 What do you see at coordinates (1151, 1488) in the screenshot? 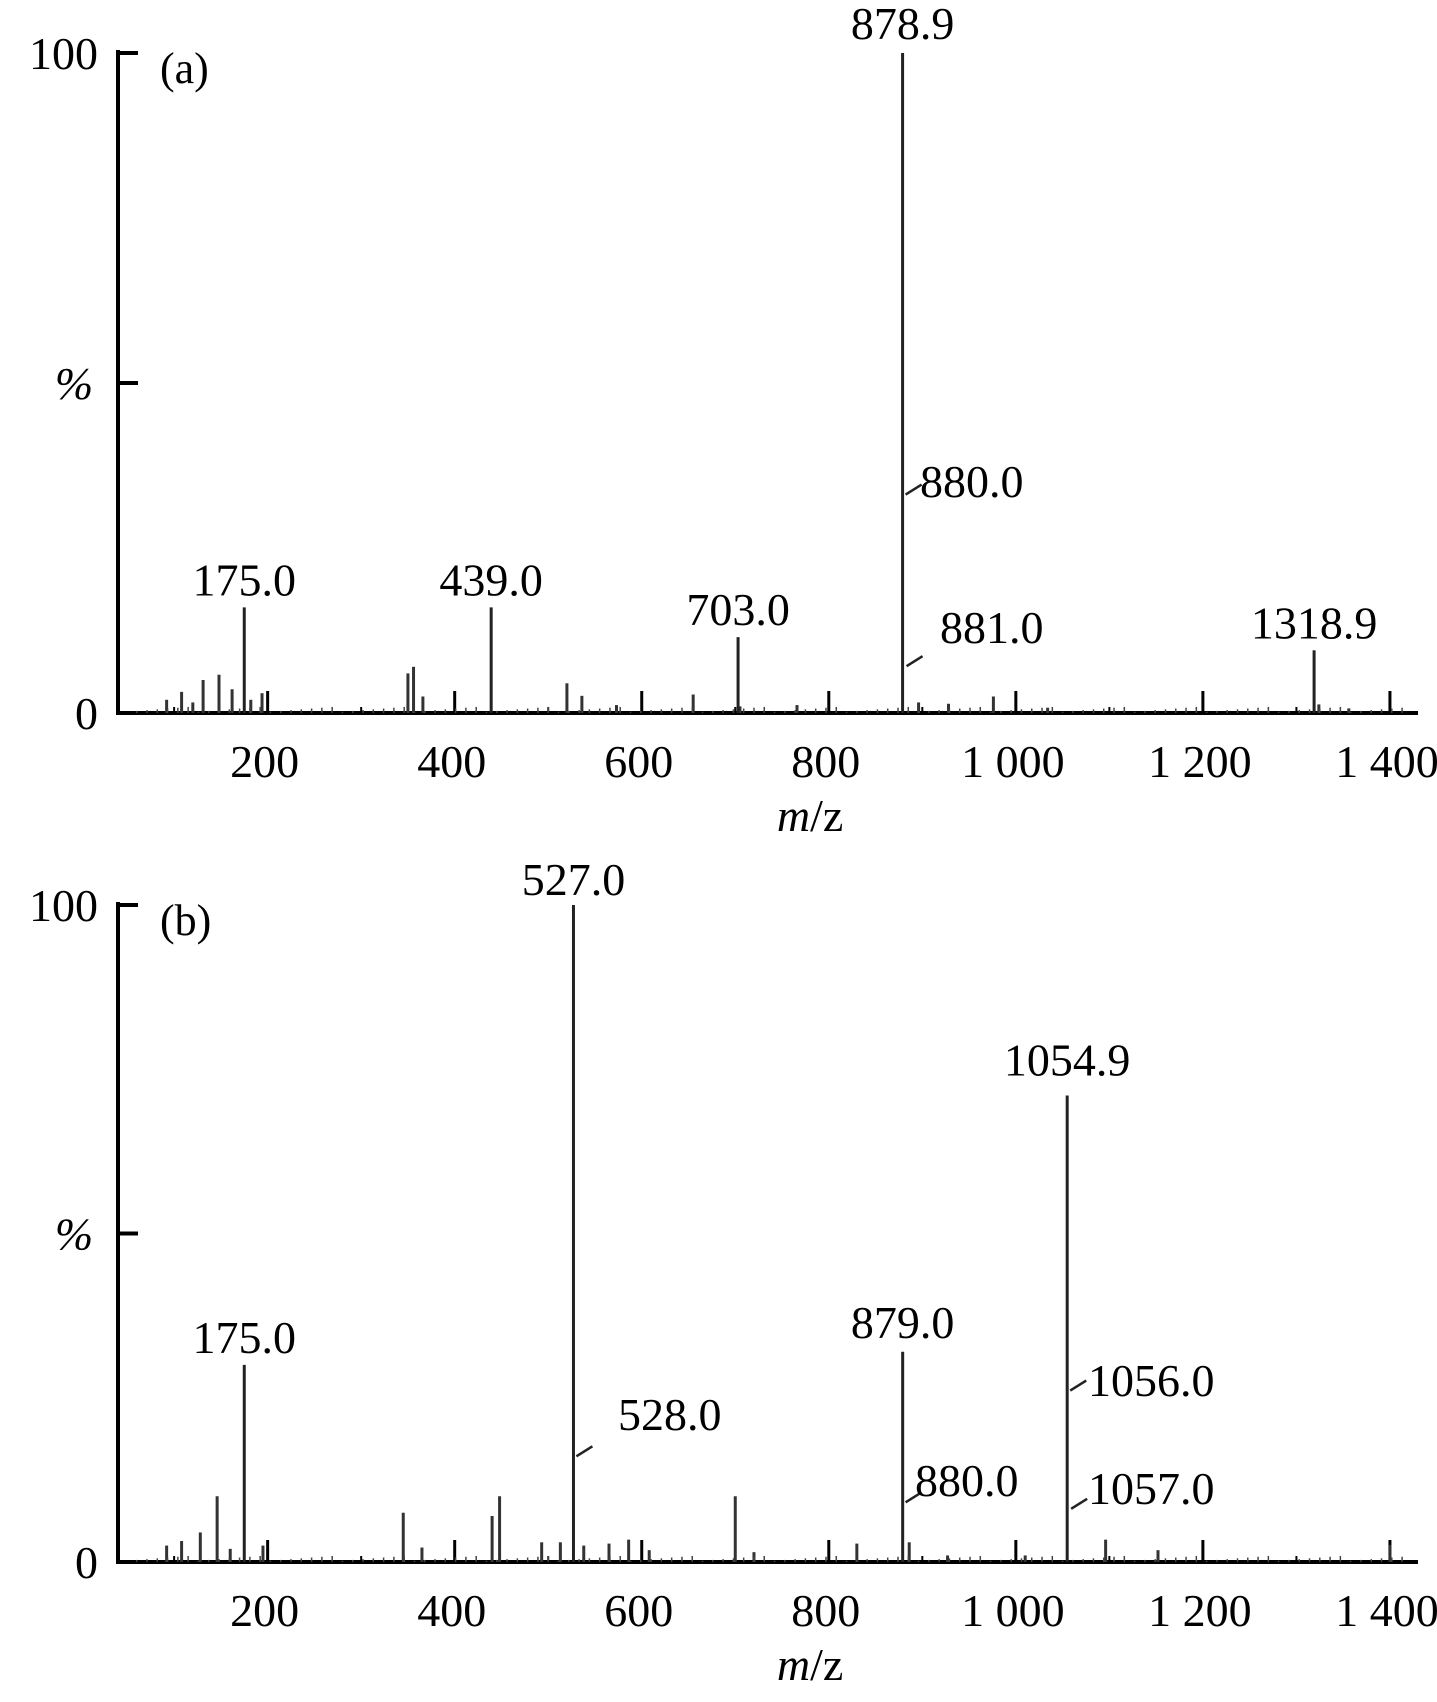
I see `peak-label: 1057.0` at bounding box center [1151, 1488].